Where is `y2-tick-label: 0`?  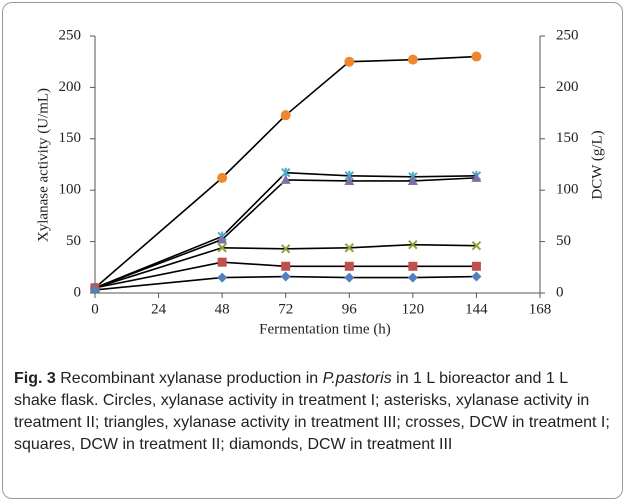 y2-tick-label: 0 is located at coordinates (560, 292).